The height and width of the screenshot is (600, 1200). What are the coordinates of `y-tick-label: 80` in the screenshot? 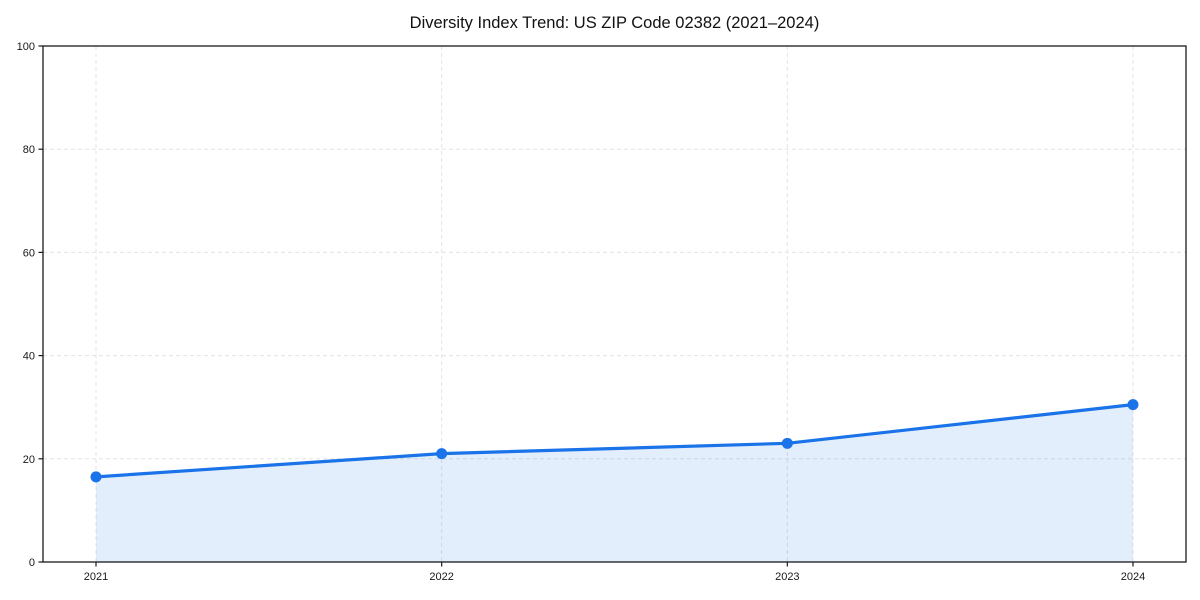 It's located at (29, 150).